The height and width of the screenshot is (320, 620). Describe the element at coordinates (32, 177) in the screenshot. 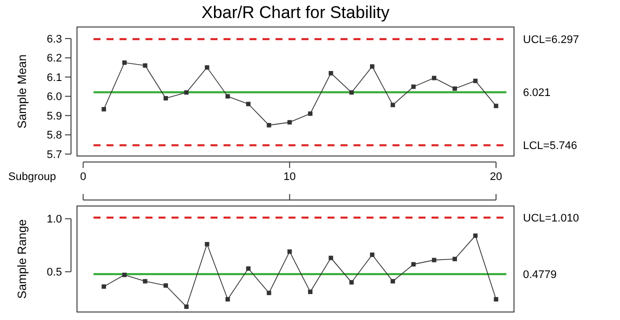

I see `x-axis-title: Subgroup` at that location.